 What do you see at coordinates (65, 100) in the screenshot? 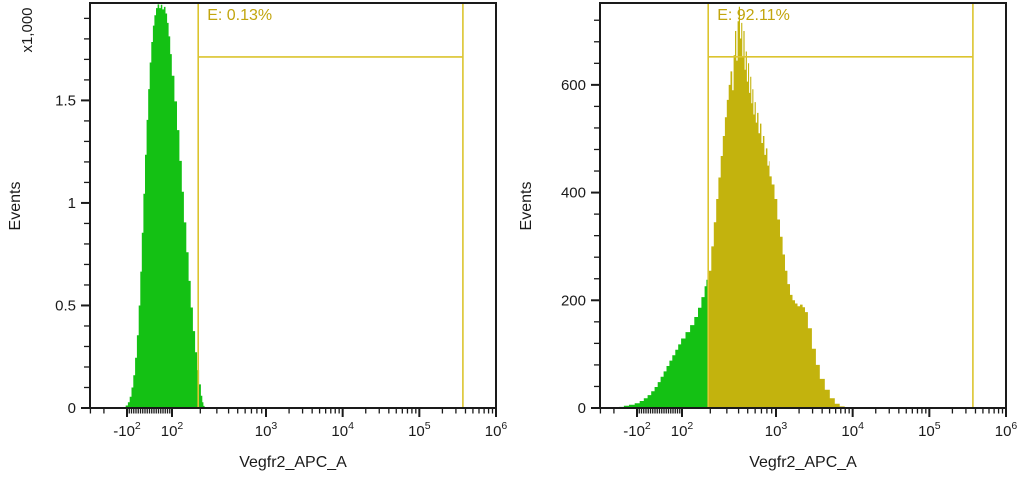
I see `y-tick-label: 1.5` at bounding box center [65, 100].